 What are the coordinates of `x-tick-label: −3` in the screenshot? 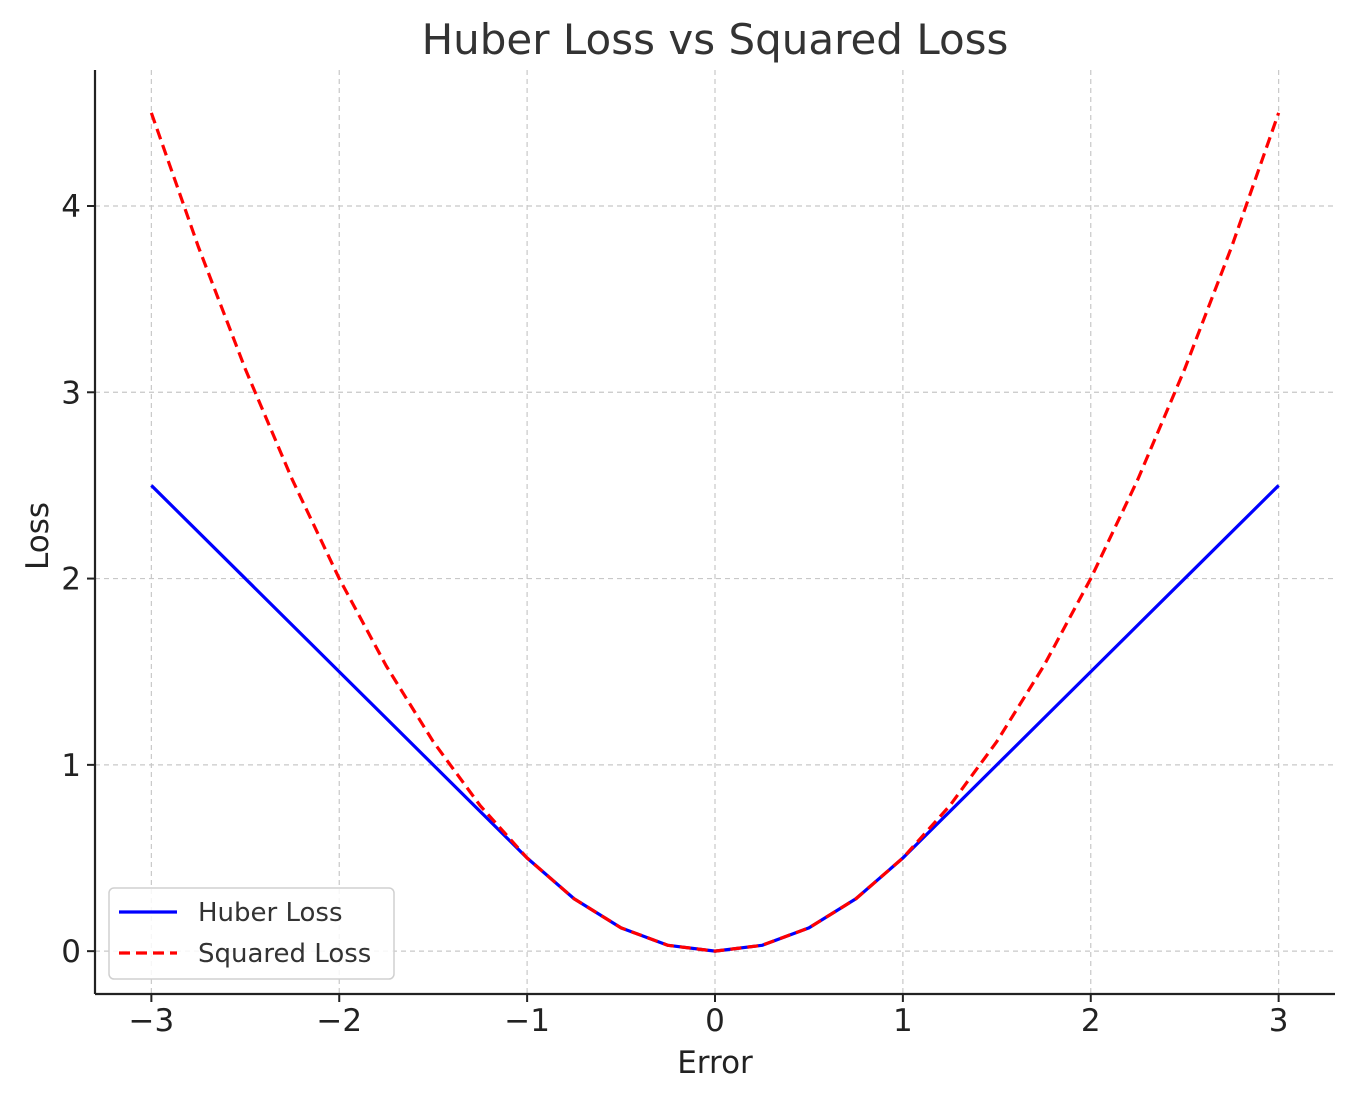 It's located at (152, 1021).